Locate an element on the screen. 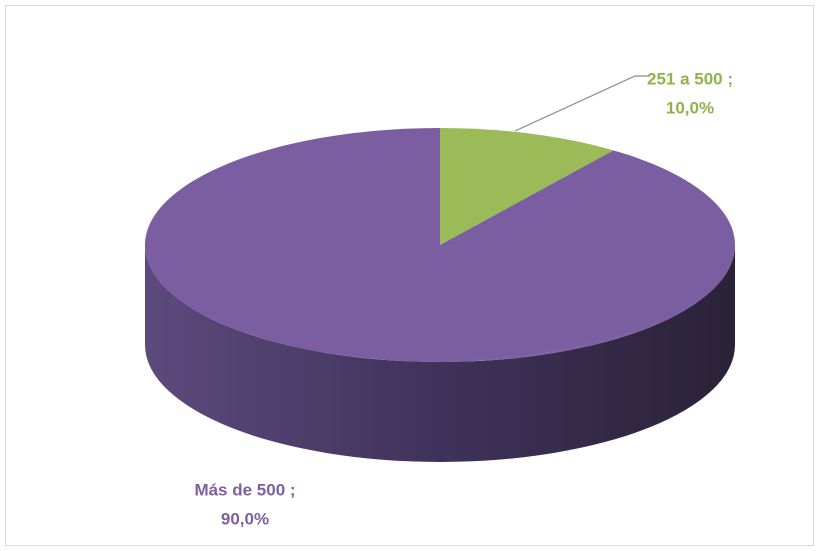  leader-line is located at coordinates (582, 103).